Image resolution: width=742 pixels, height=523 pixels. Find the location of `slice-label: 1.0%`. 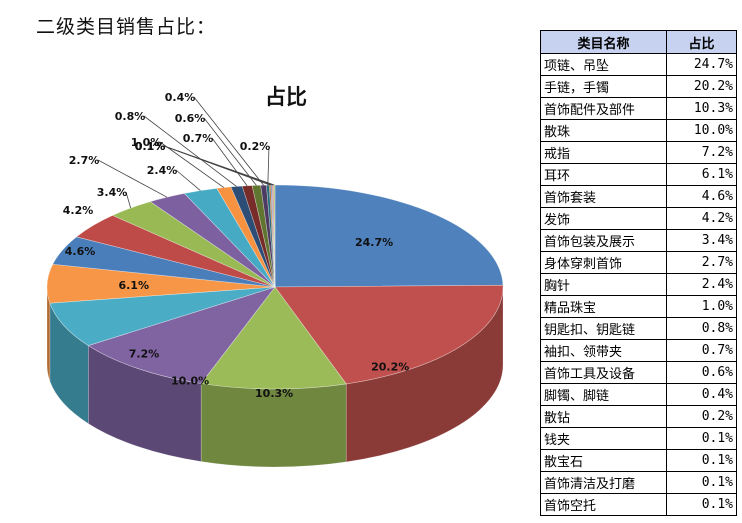

slice-label: 1.0% is located at coordinates (146, 142).